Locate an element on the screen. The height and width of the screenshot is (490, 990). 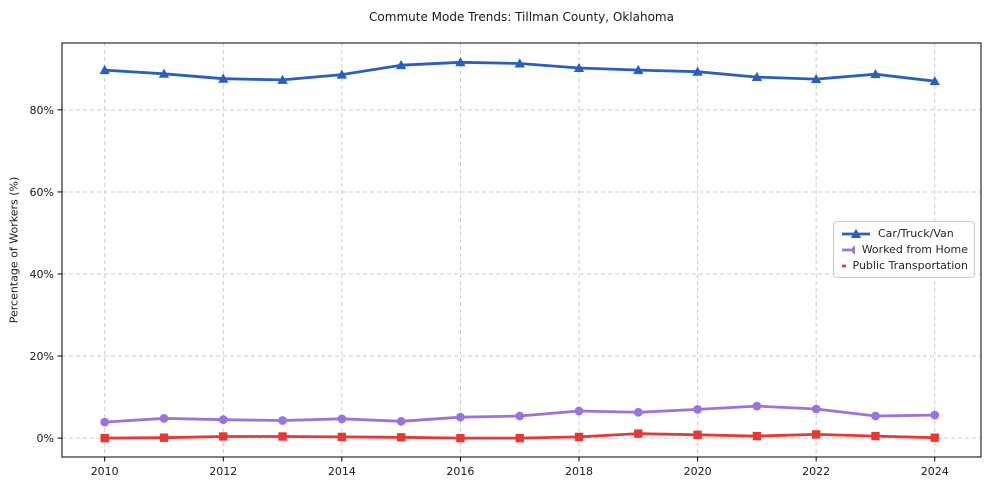
legend-square-sample-icon is located at coordinates (844, 265).